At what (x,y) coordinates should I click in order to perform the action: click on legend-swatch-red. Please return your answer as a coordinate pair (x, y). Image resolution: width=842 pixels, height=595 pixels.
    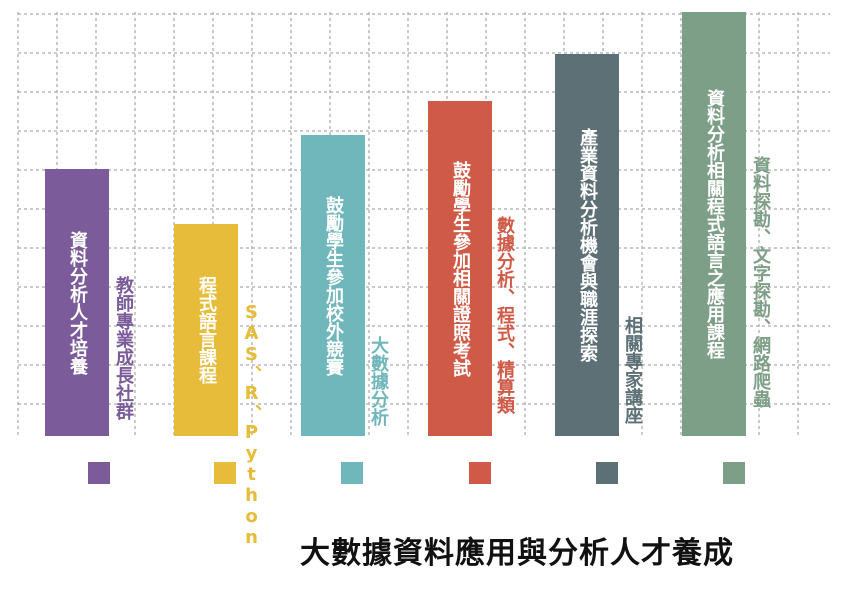
    Looking at the image, I should click on (480, 473).